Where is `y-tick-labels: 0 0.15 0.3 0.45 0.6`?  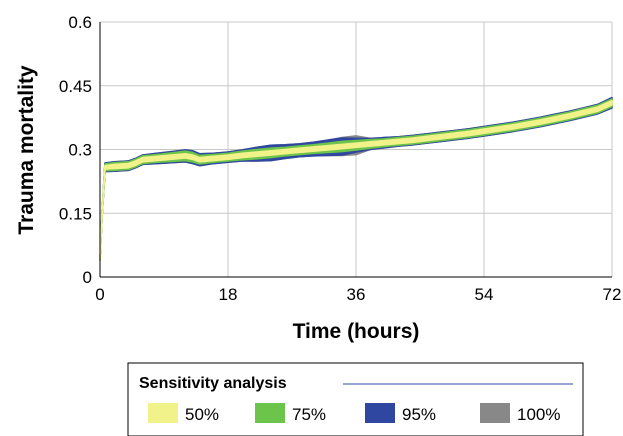 y-tick-labels: 0 0.15 0.3 0.45 0.6 is located at coordinates (75, 150).